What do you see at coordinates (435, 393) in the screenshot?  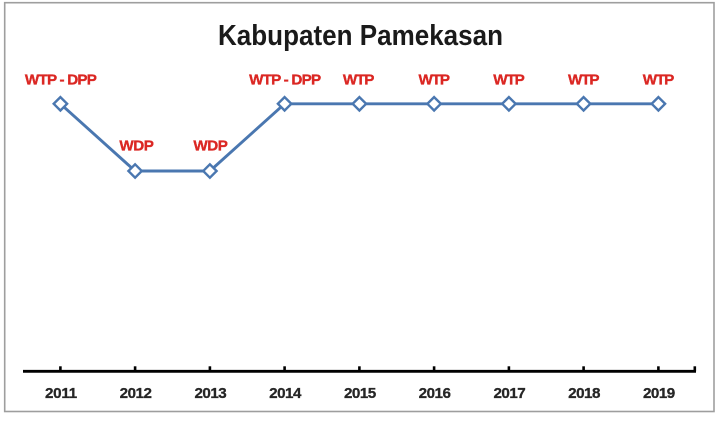 I see `svg-text: 2016` at bounding box center [435, 393].